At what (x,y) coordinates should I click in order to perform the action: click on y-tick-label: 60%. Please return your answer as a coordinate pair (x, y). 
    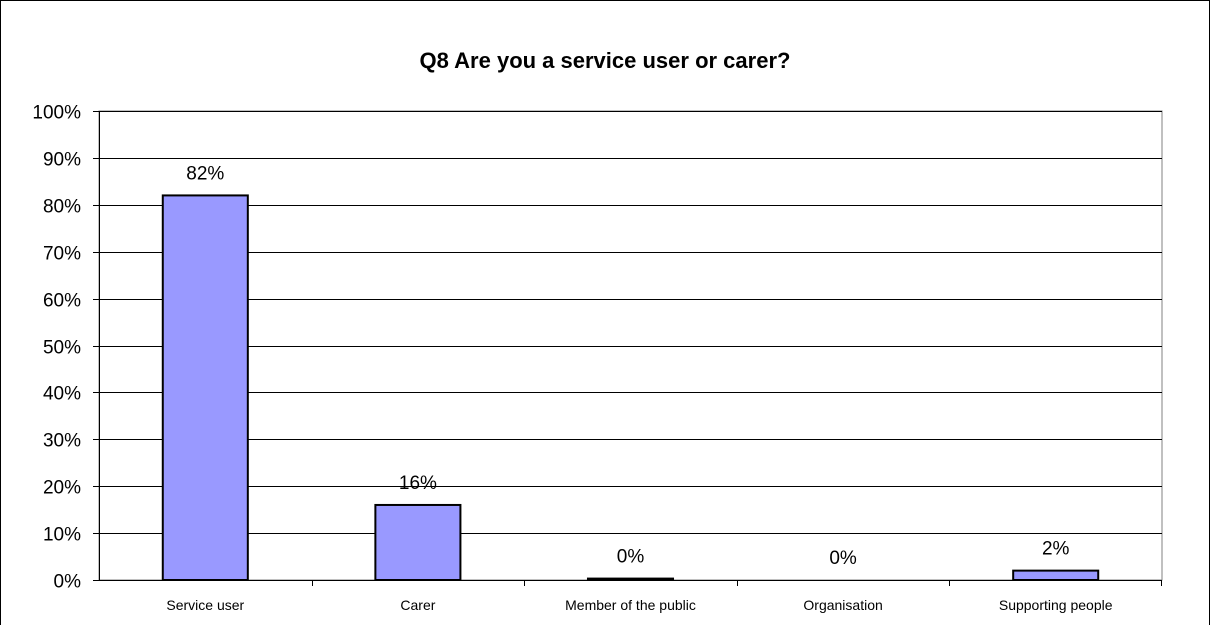
    Looking at the image, I should click on (62, 301).